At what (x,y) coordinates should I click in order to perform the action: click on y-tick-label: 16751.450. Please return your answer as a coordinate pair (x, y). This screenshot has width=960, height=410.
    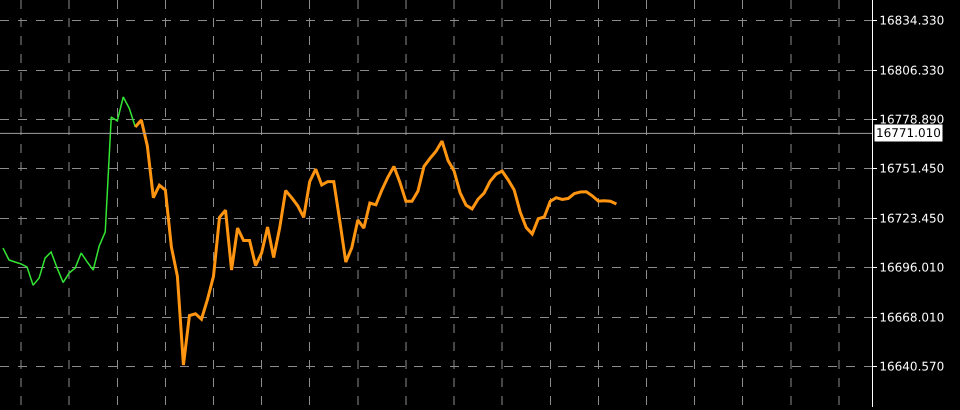
    Looking at the image, I should click on (911, 169).